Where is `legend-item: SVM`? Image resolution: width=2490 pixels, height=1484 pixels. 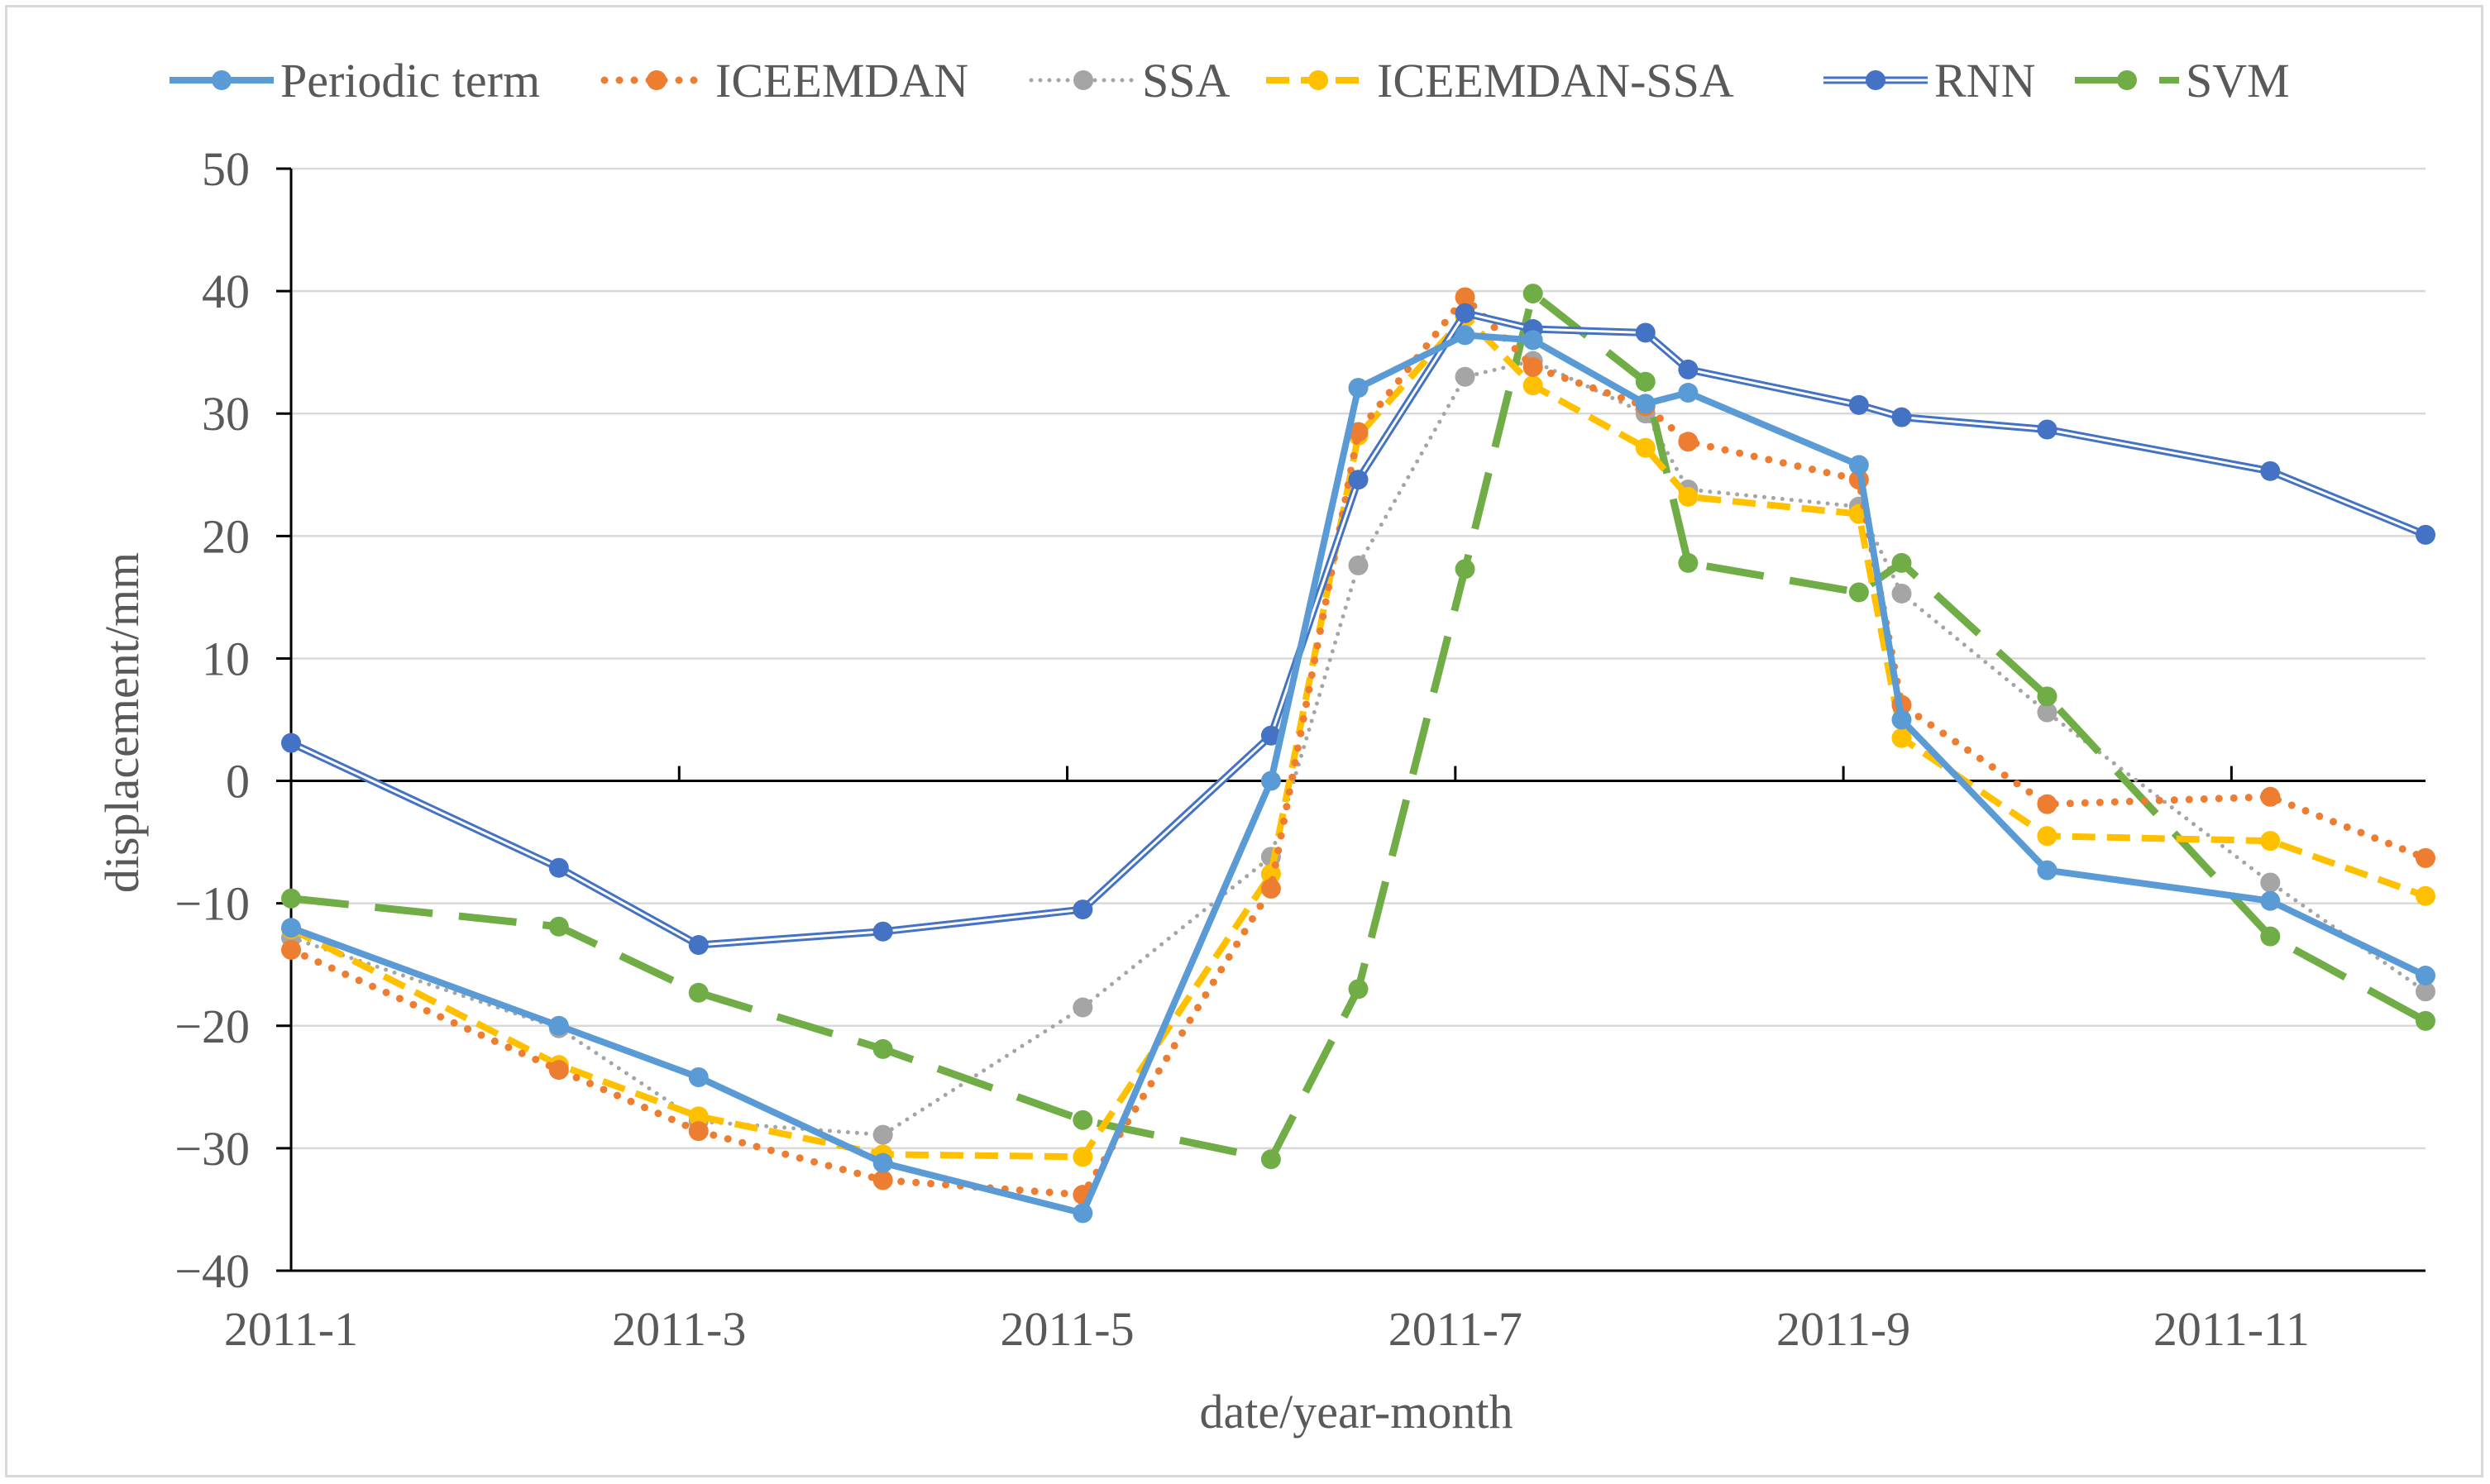 legend-item: SVM is located at coordinates (2182, 81).